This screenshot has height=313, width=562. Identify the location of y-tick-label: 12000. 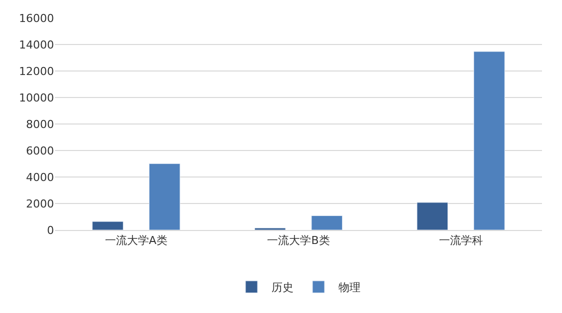
(36, 71).